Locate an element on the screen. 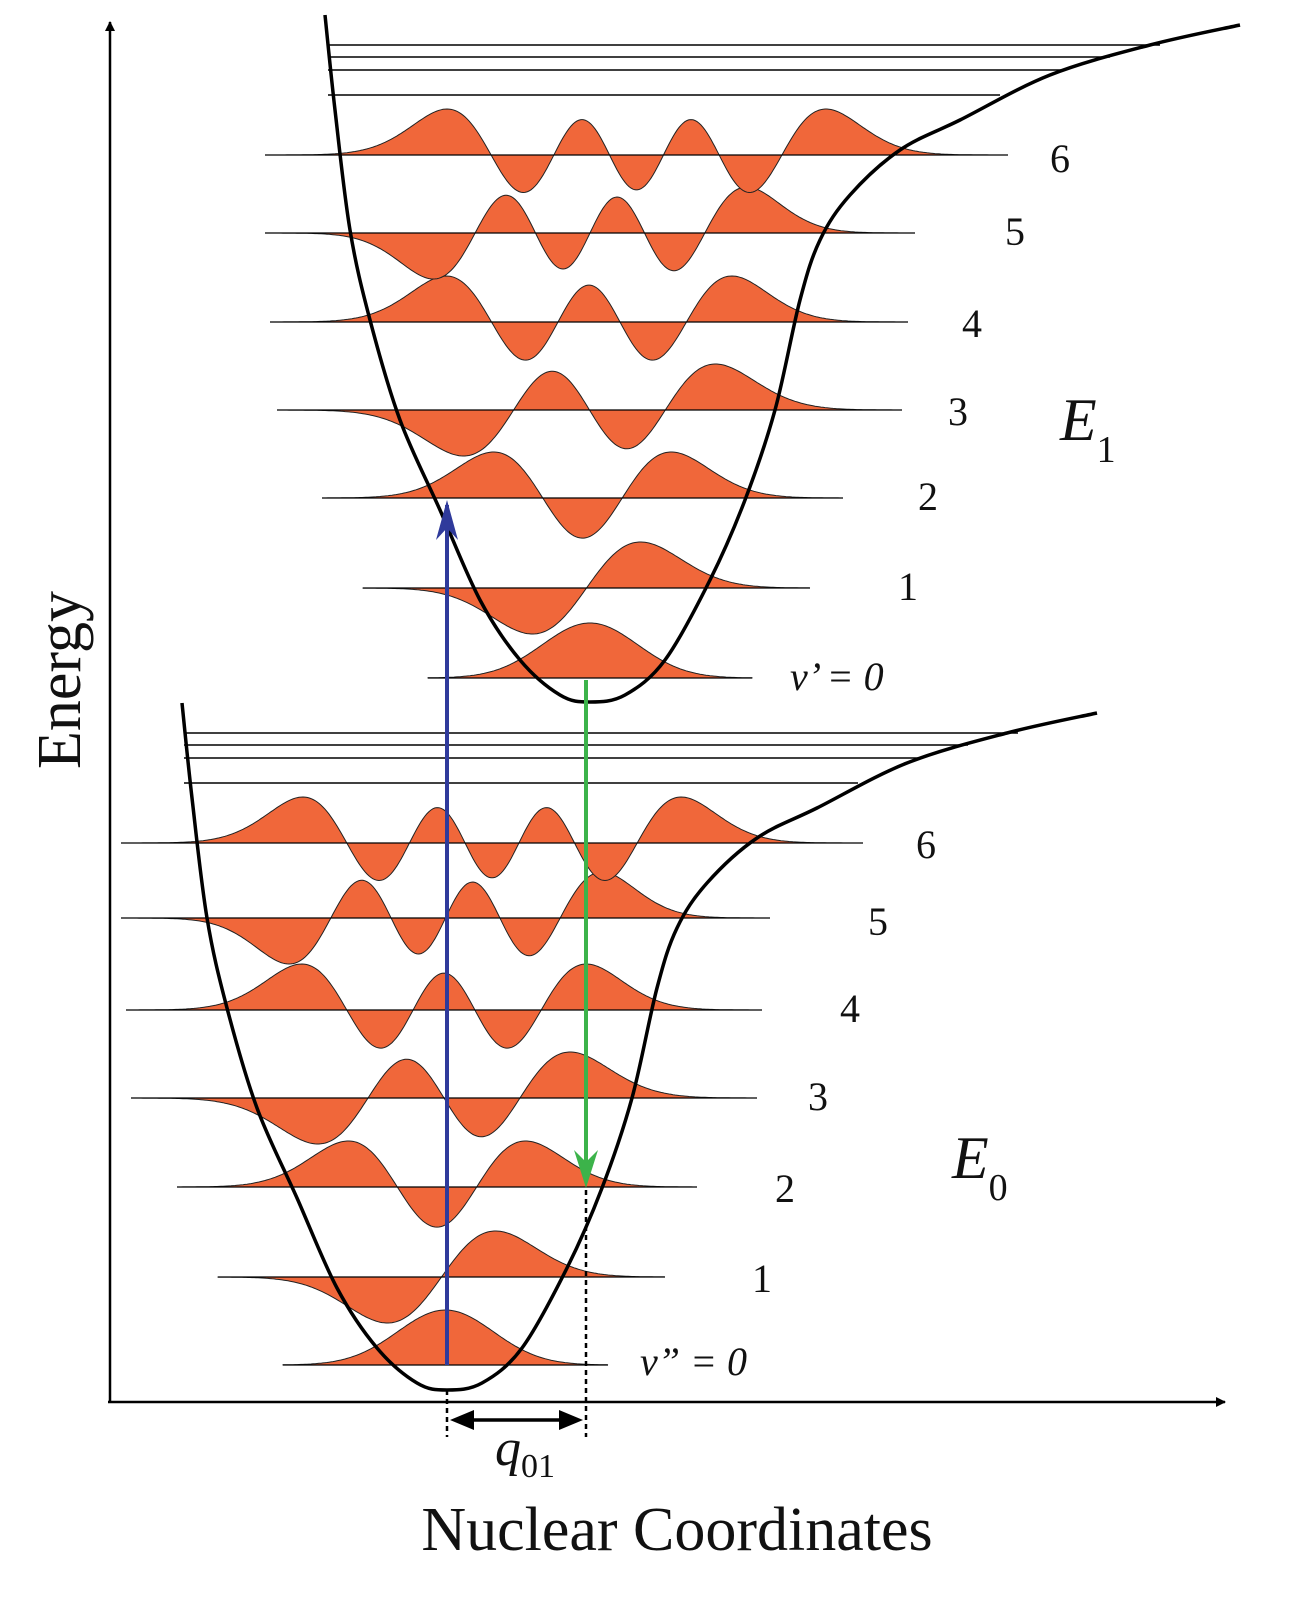 The width and height of the screenshot is (1295, 1600). displacement-arrowhead-right is located at coordinates (571, 1420).